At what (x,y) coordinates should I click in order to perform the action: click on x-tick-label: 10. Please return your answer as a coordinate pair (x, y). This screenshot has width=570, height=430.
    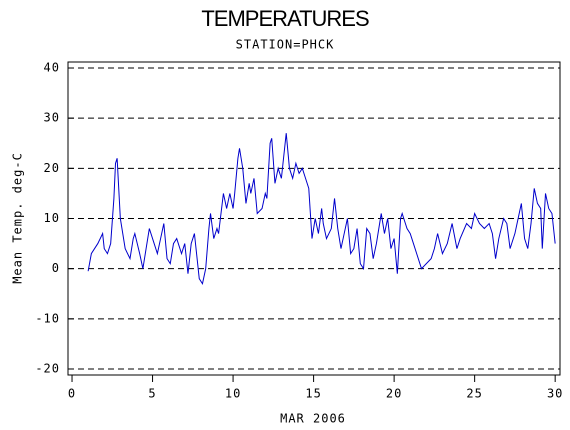
    Looking at the image, I should click on (233, 394).